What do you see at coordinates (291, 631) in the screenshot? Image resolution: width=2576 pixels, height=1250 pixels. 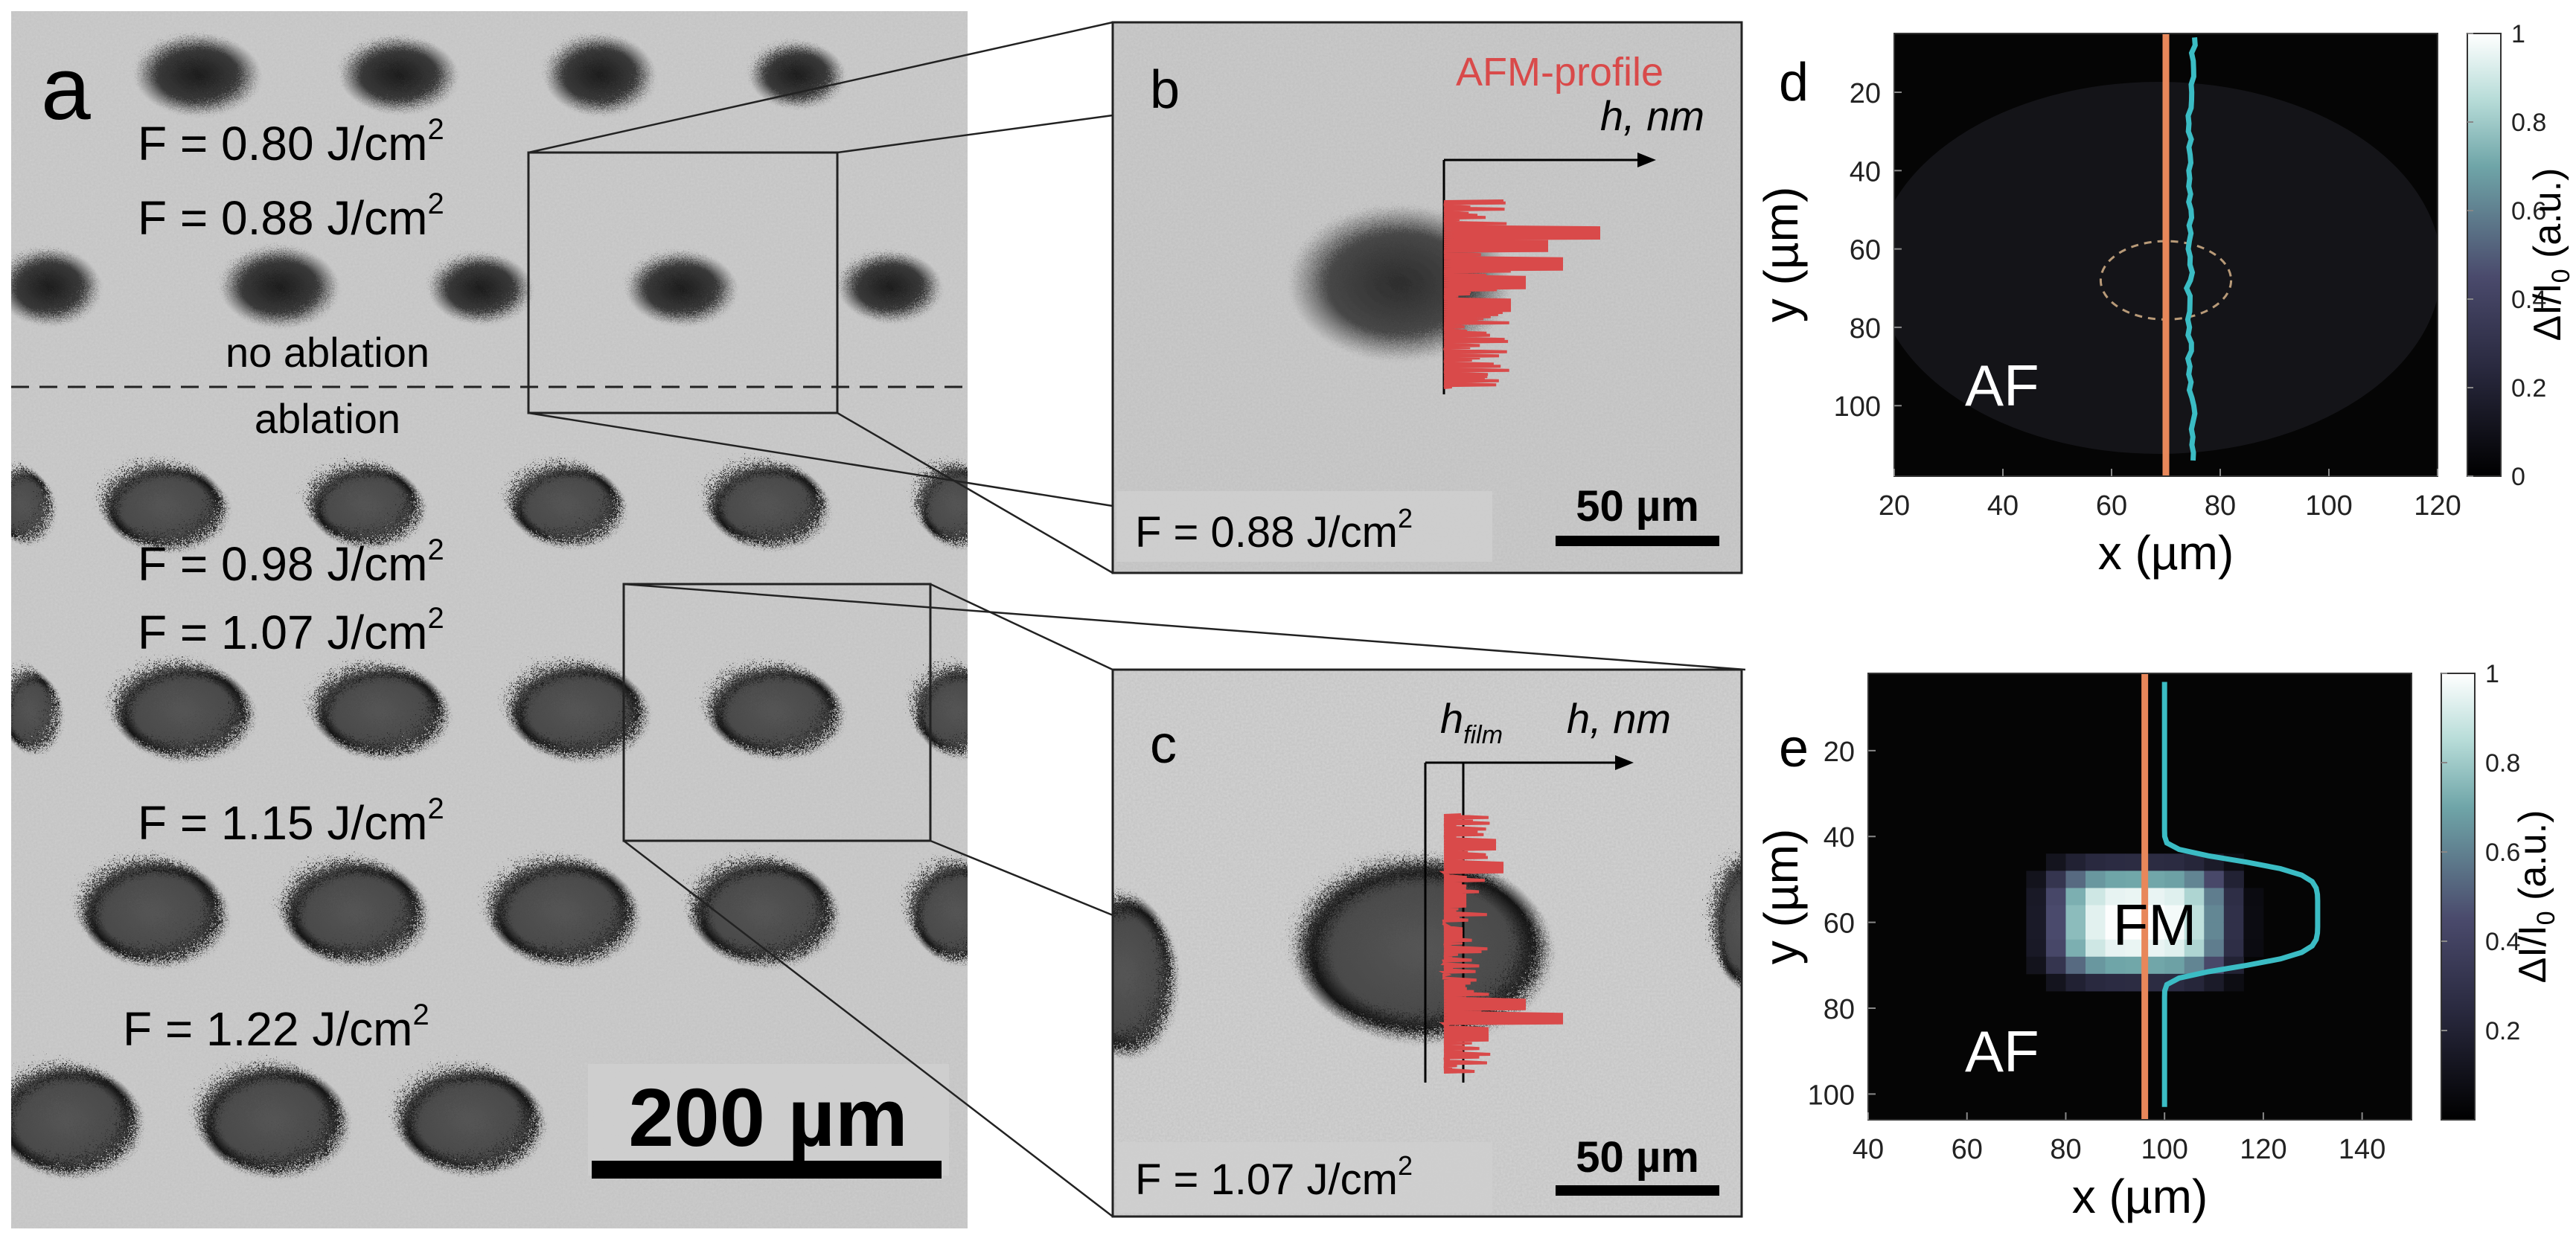 I see `fluence-label-4: F = 1.07 J/cm2` at bounding box center [291, 631].